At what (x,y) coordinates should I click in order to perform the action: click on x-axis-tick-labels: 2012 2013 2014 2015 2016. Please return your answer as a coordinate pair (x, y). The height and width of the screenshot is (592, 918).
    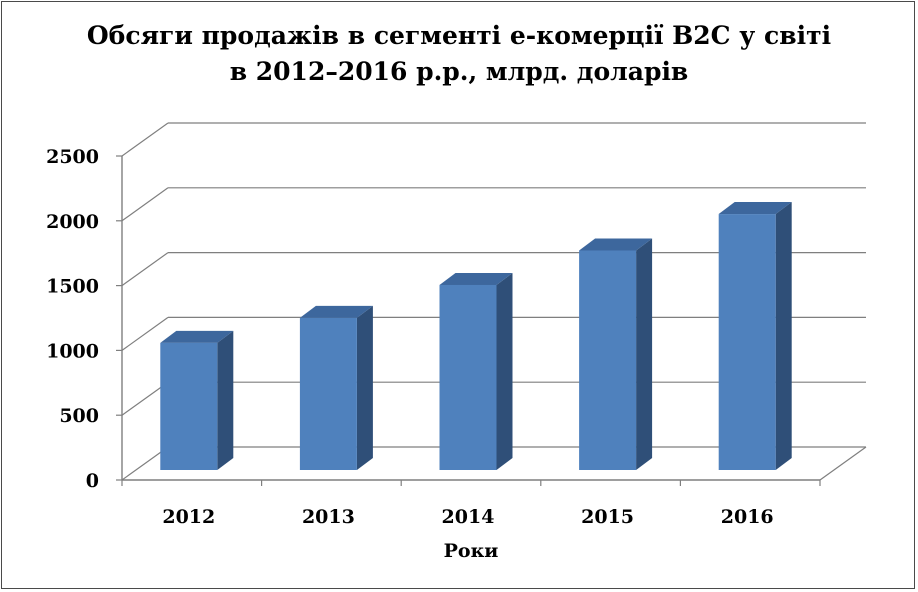
    Looking at the image, I should click on (467, 517).